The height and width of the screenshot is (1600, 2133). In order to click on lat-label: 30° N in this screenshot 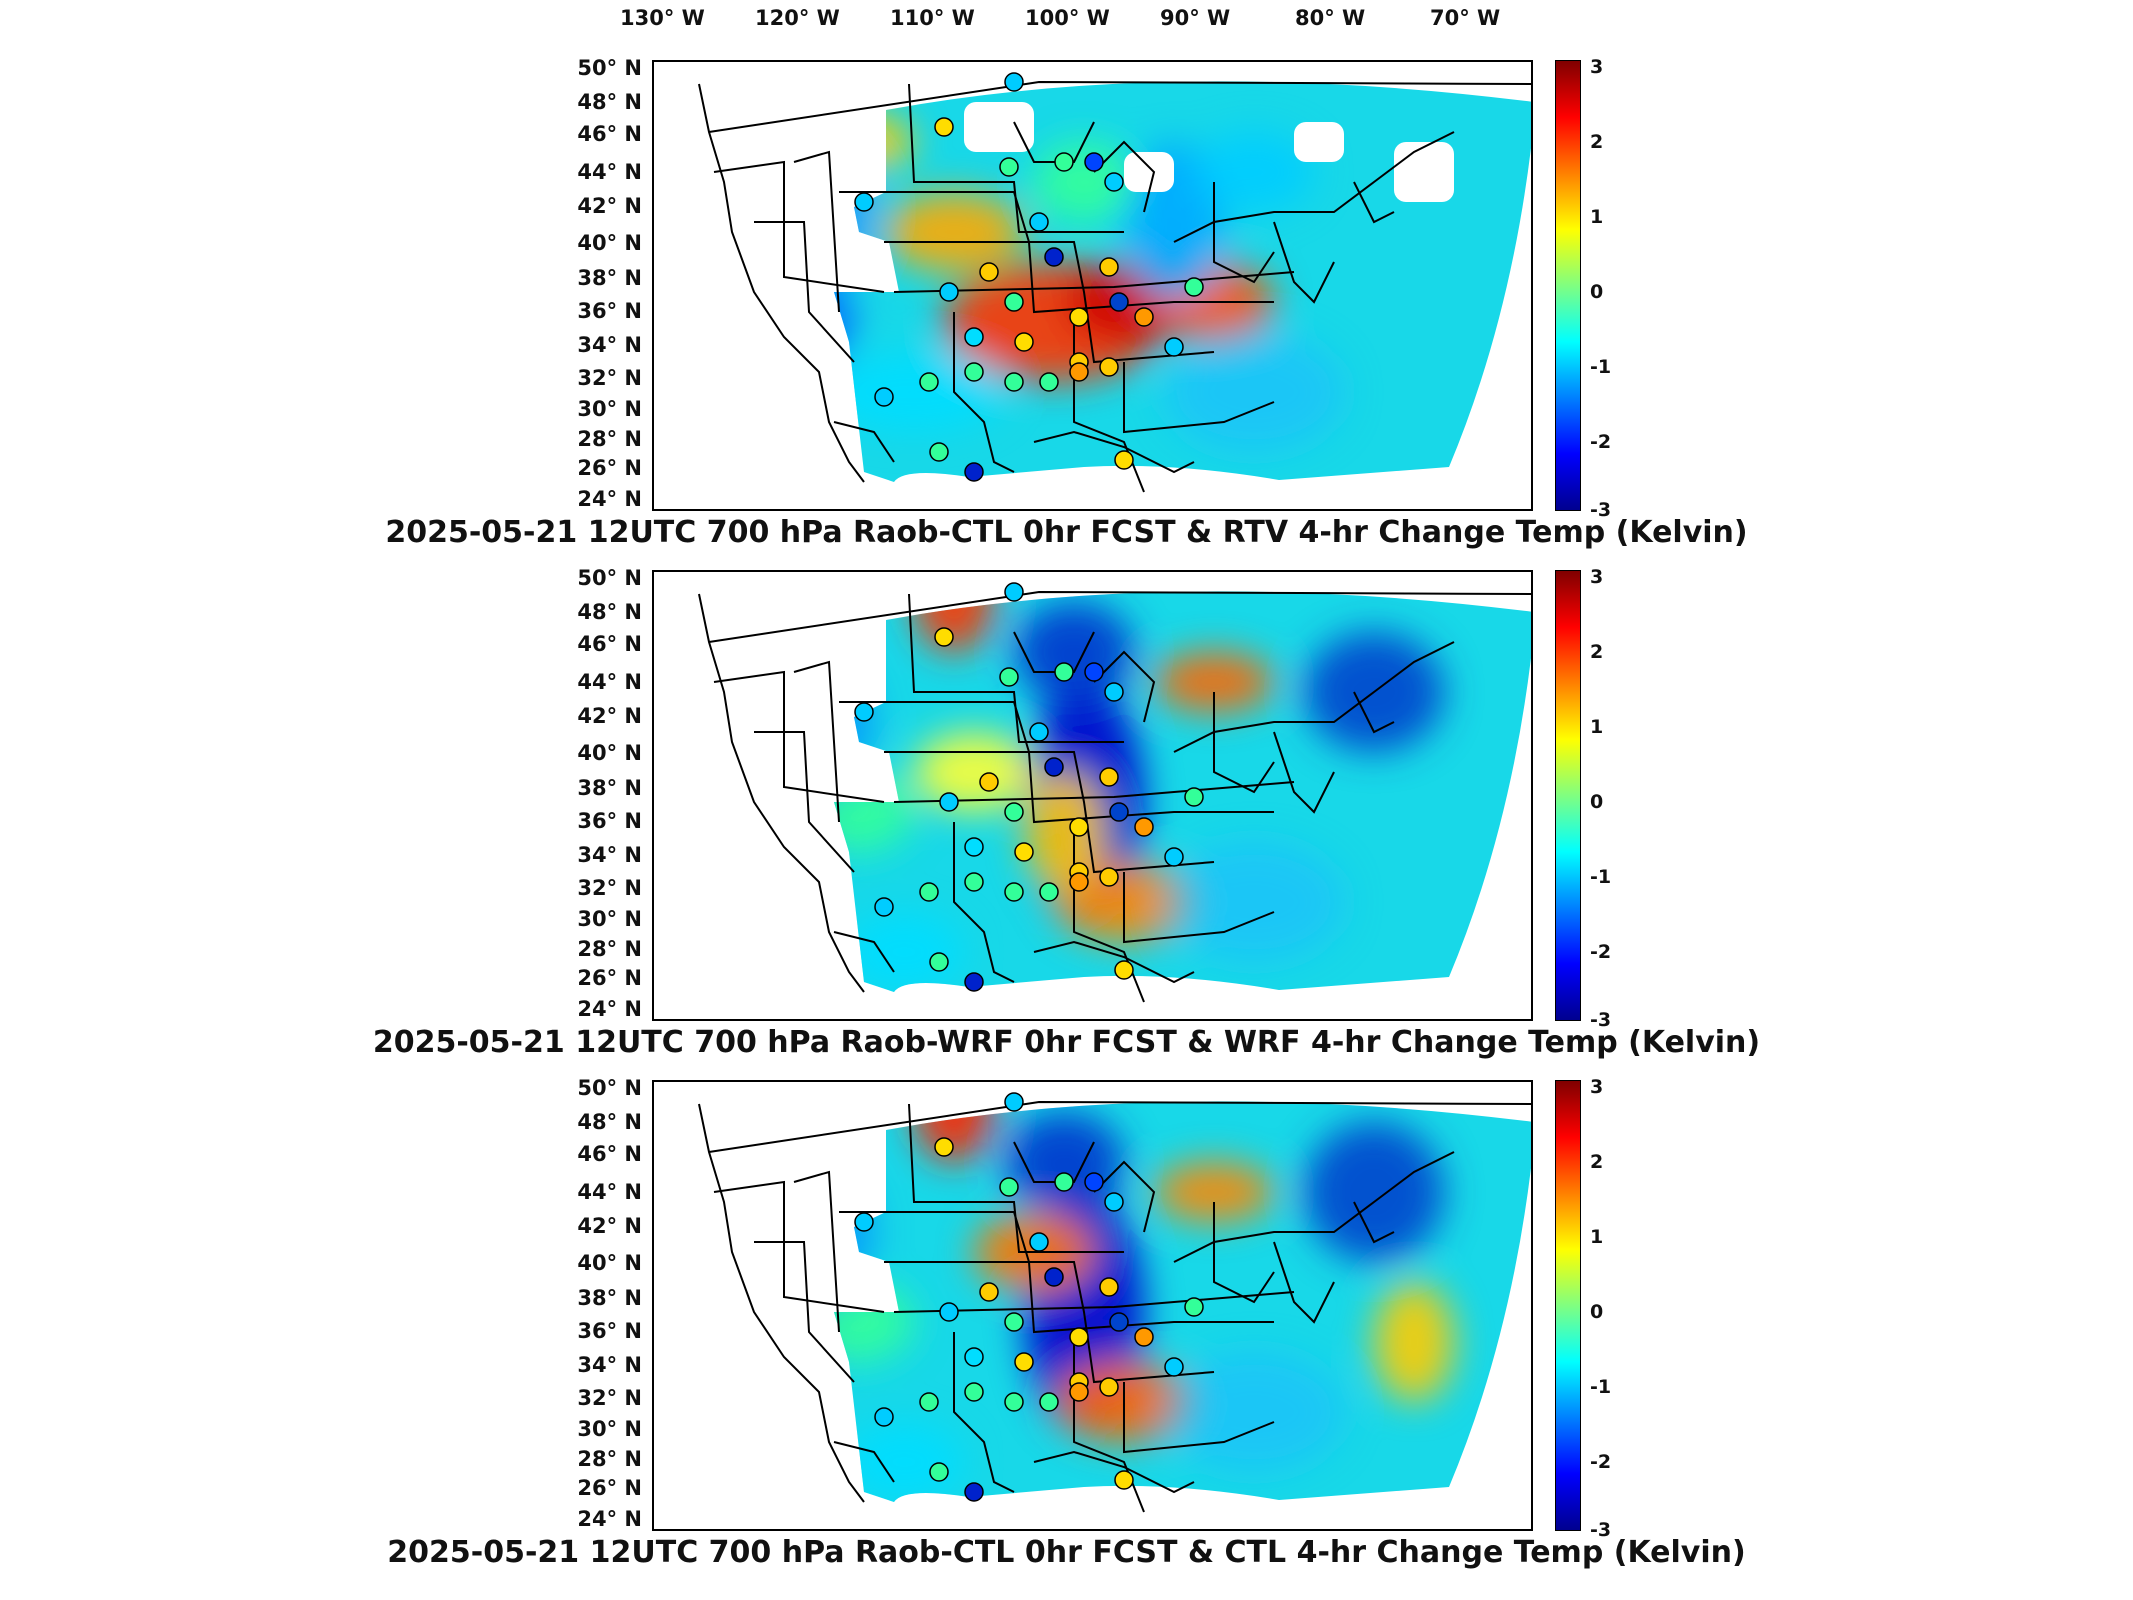, I will do `click(609, 1429)`.